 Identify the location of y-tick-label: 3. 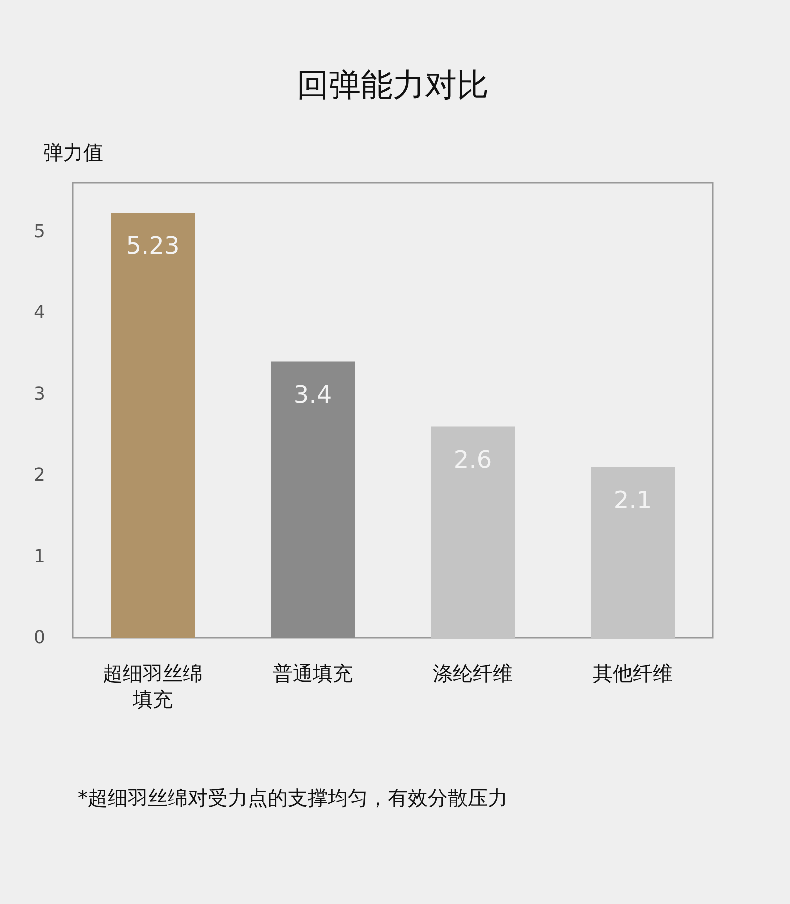
(40, 394).